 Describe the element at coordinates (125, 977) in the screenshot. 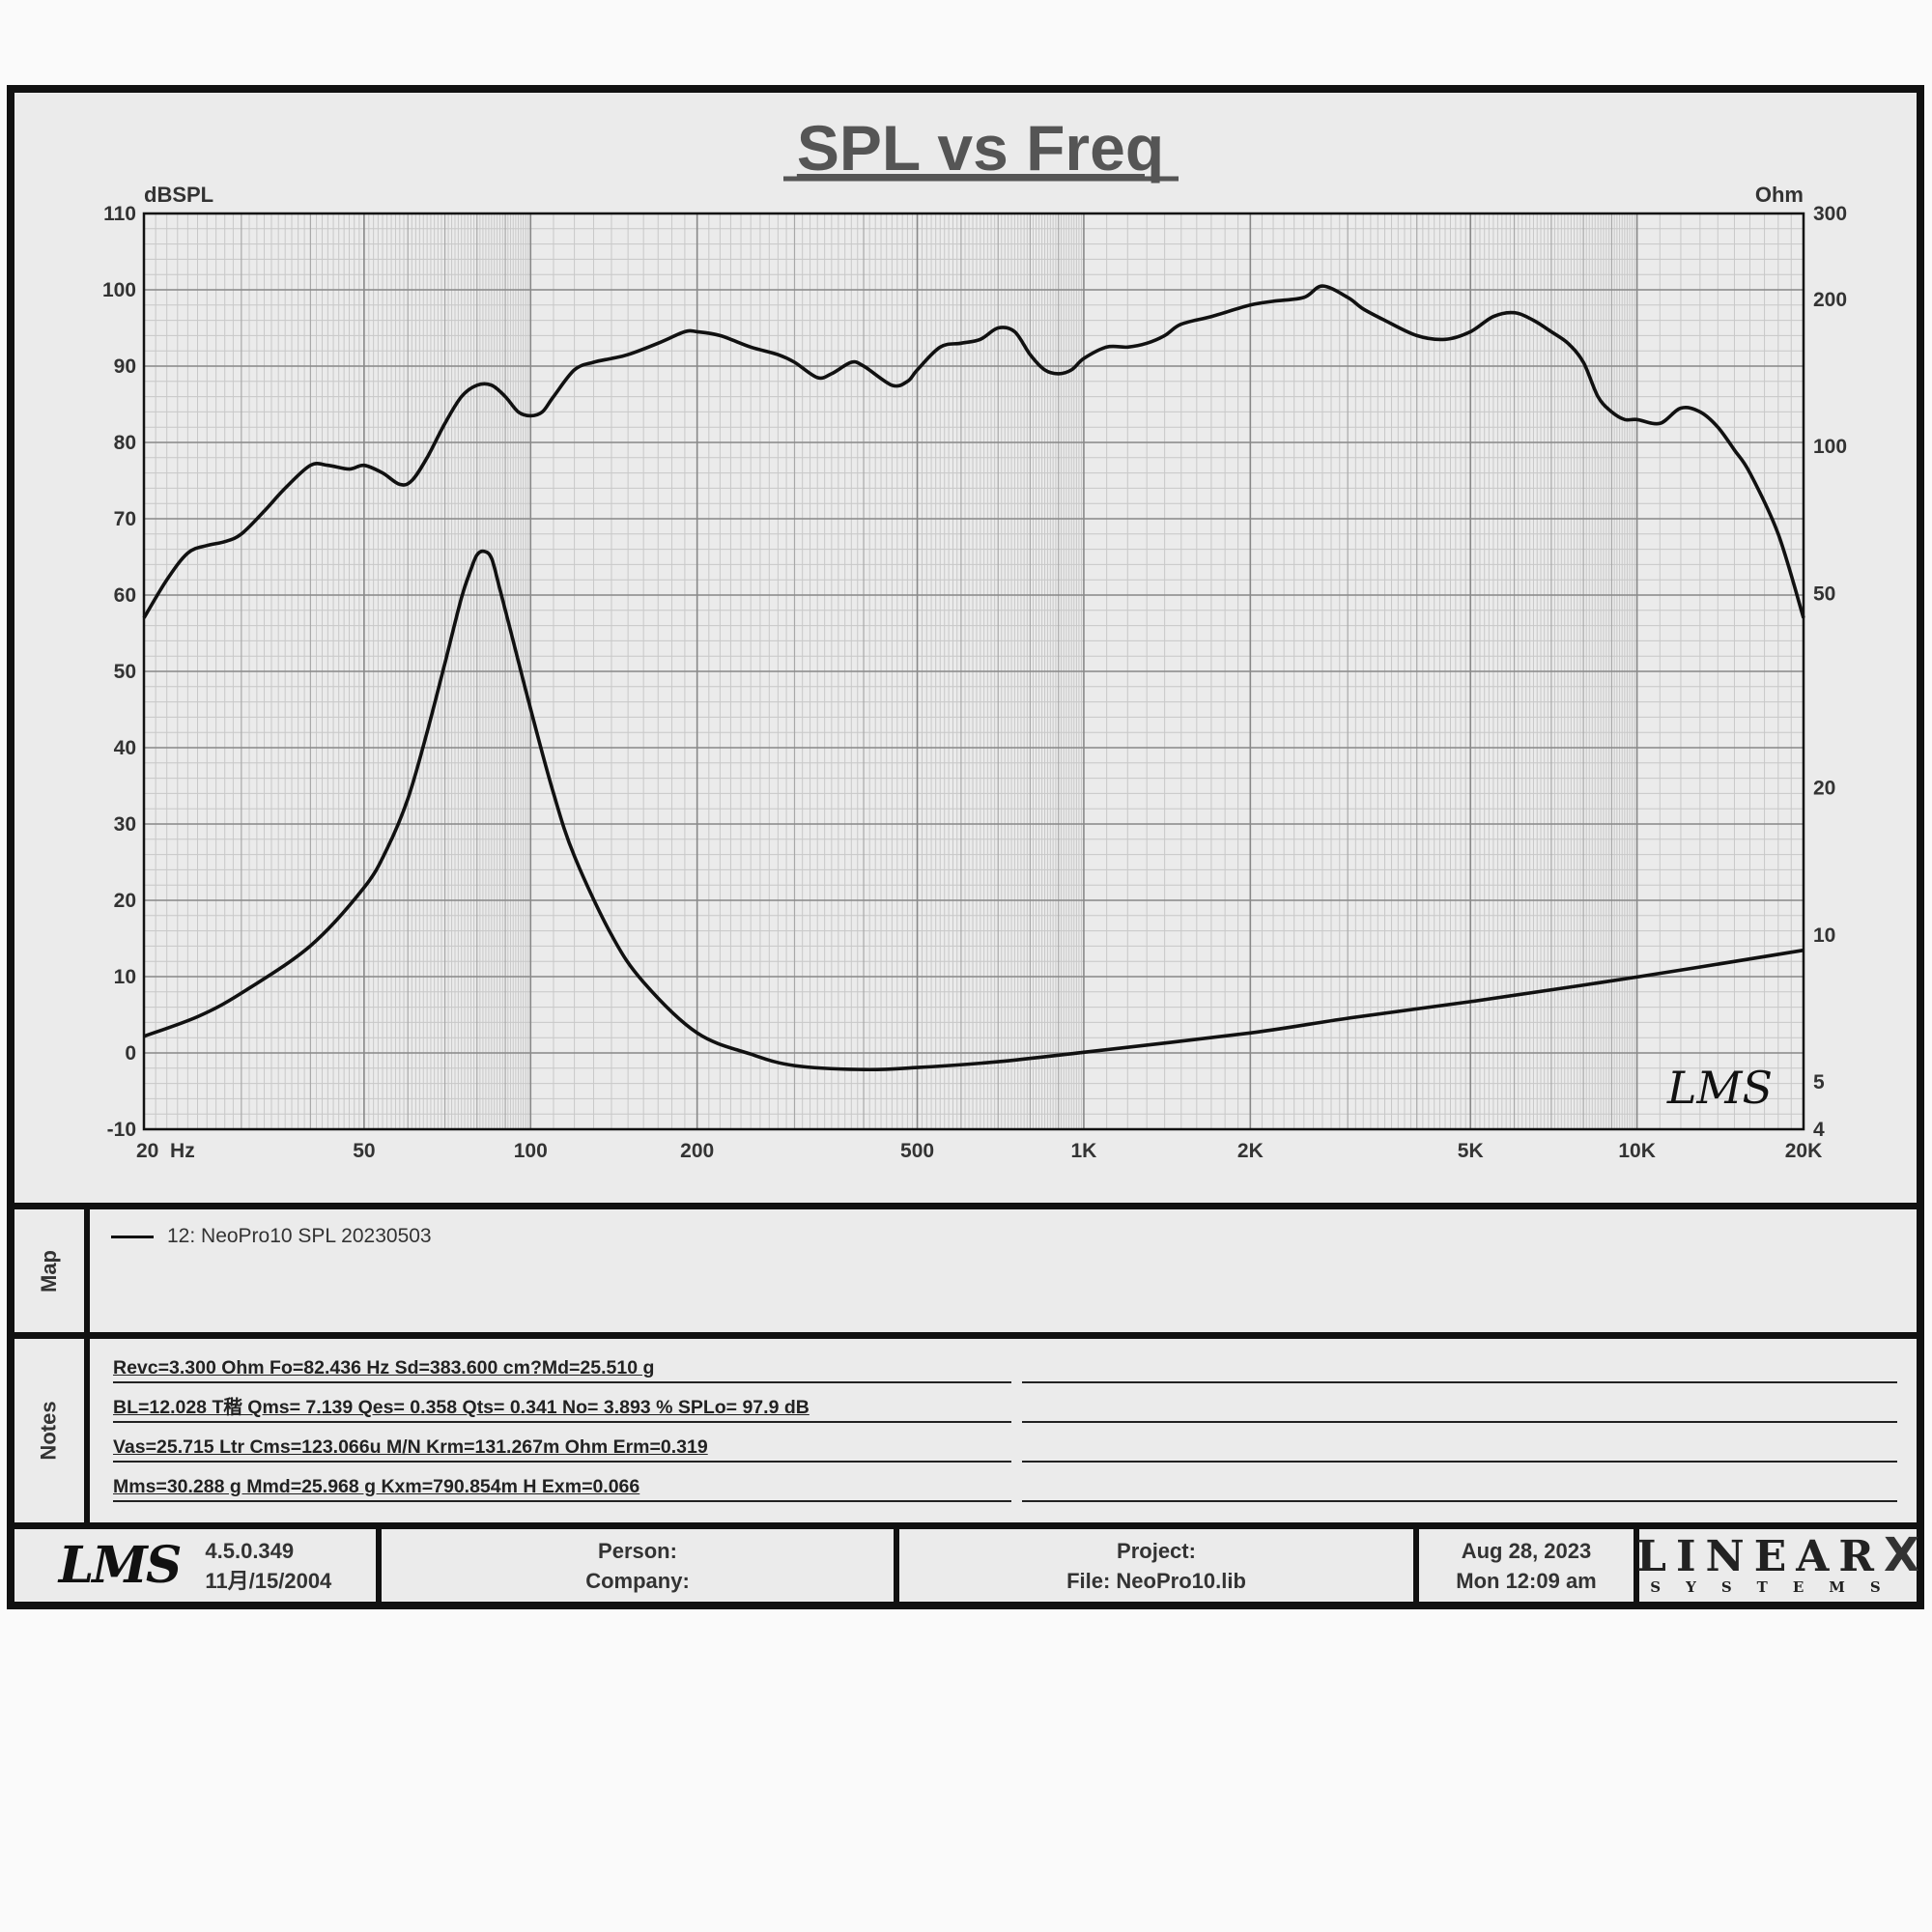

I see `y-left-tick-label: 10` at that location.